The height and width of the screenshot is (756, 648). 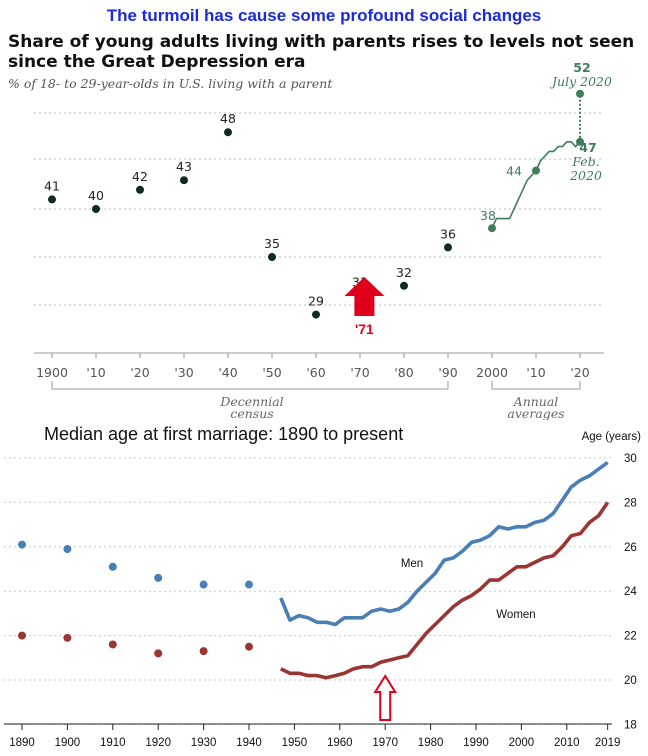 I want to click on women-point-1930, so click(x=203, y=651).